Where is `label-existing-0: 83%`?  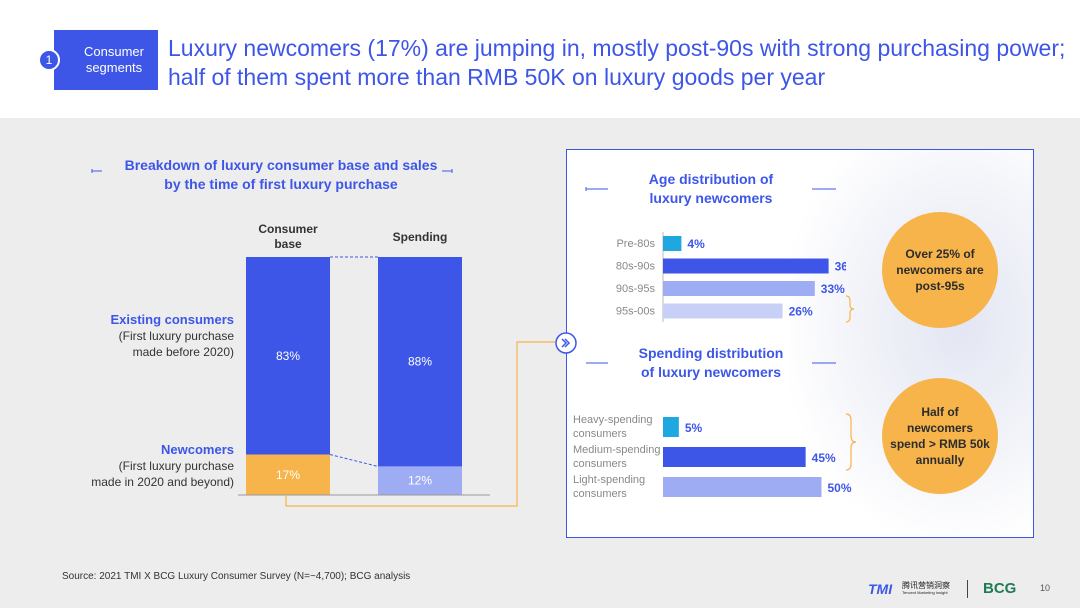 label-existing-0: 83% is located at coordinates (288, 356).